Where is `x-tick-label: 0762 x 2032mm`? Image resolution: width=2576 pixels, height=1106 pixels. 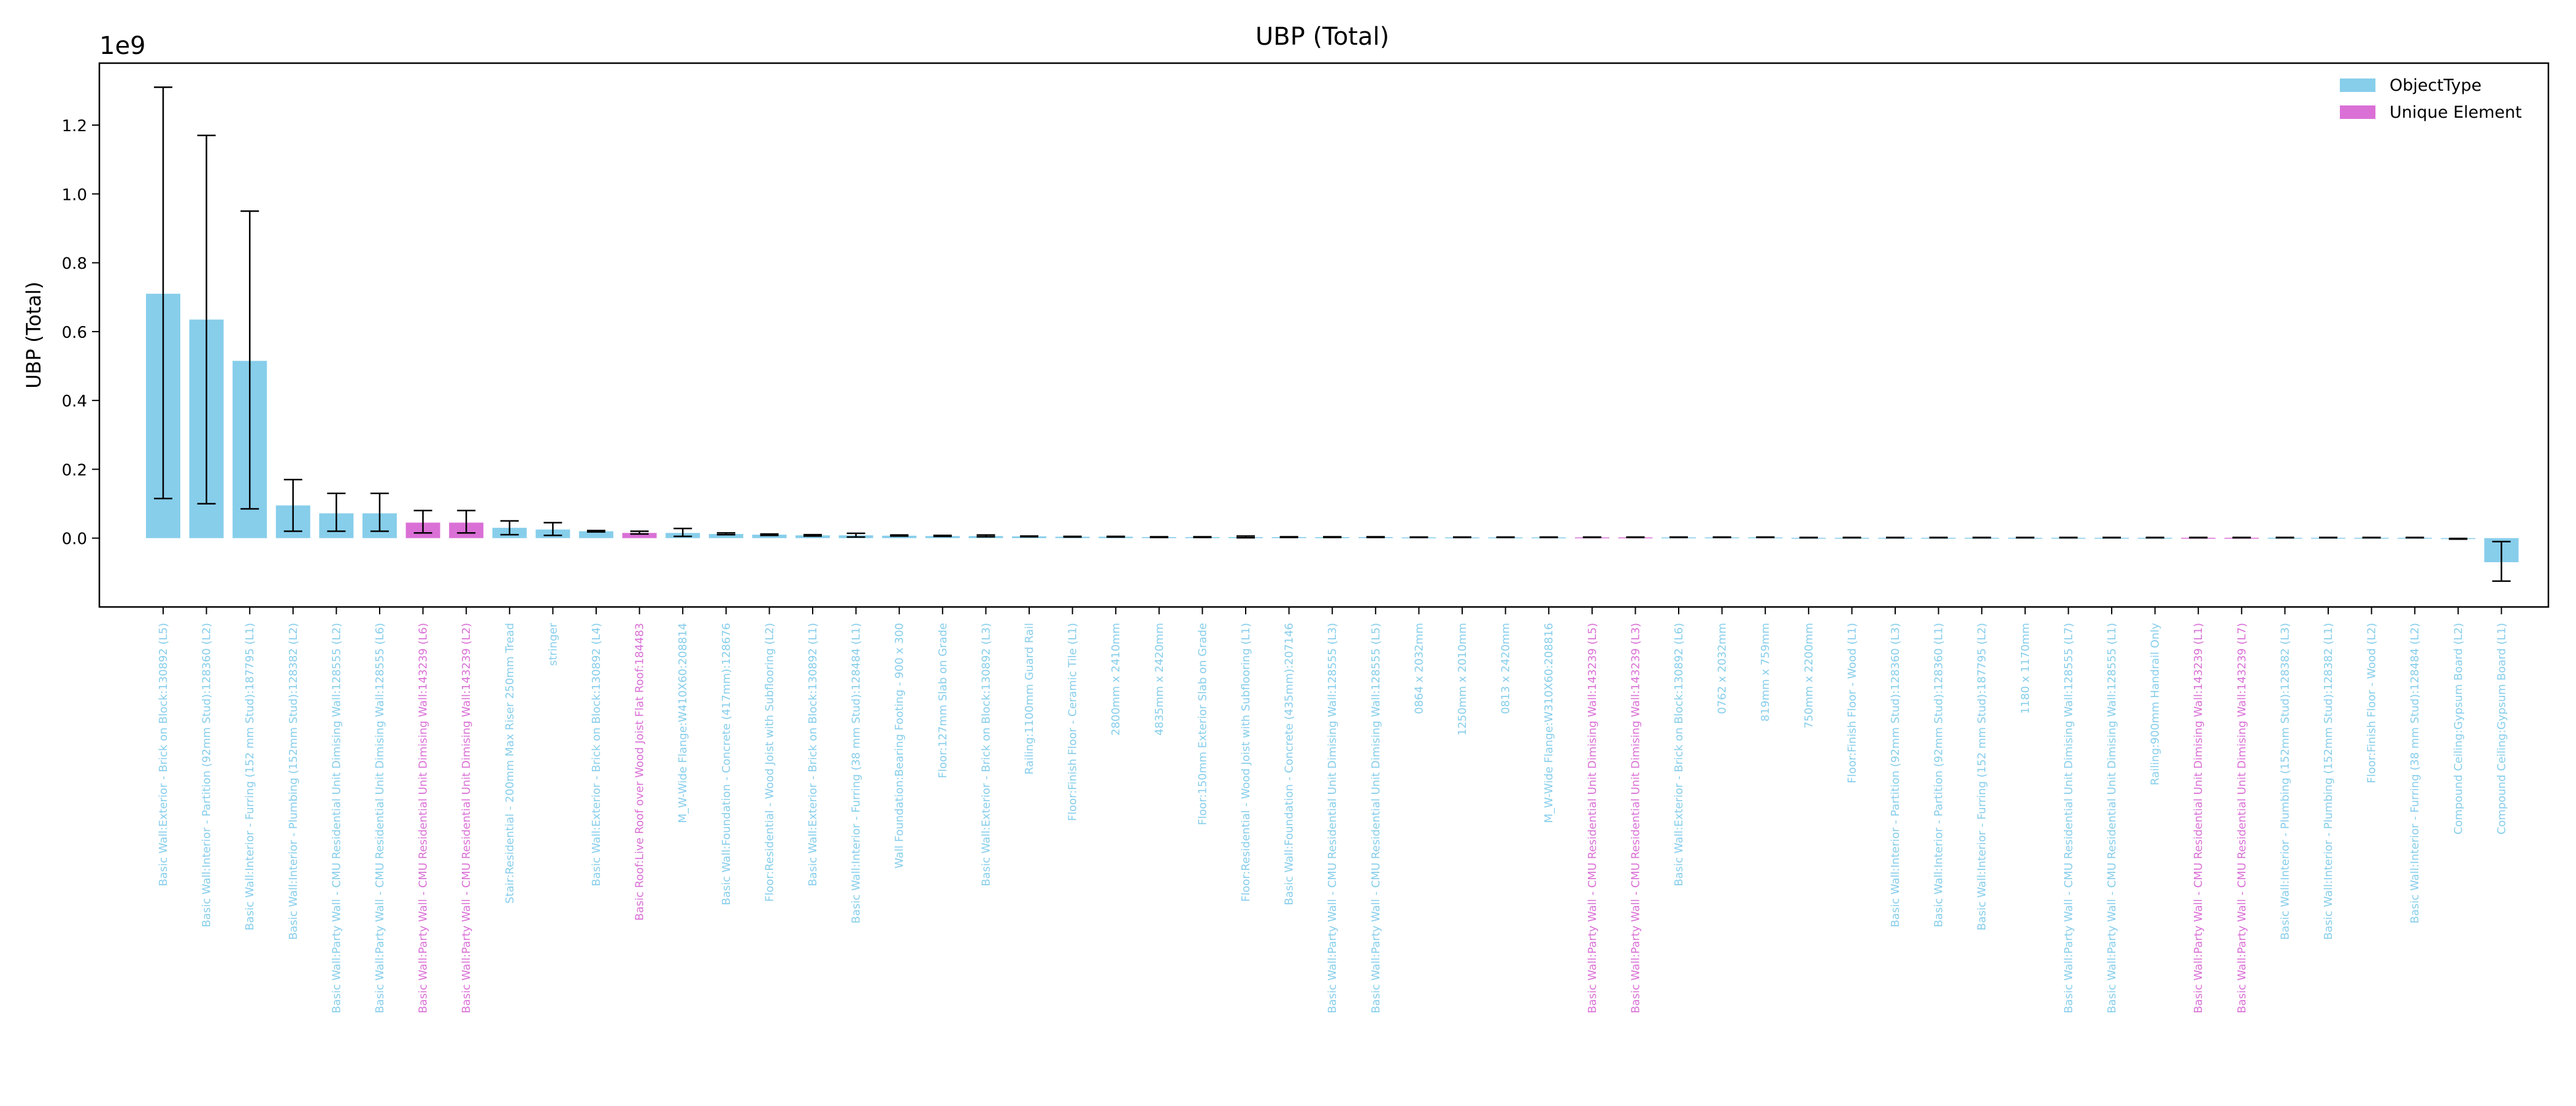
x-tick-label: 0762 x 2032mm is located at coordinates (1722, 668).